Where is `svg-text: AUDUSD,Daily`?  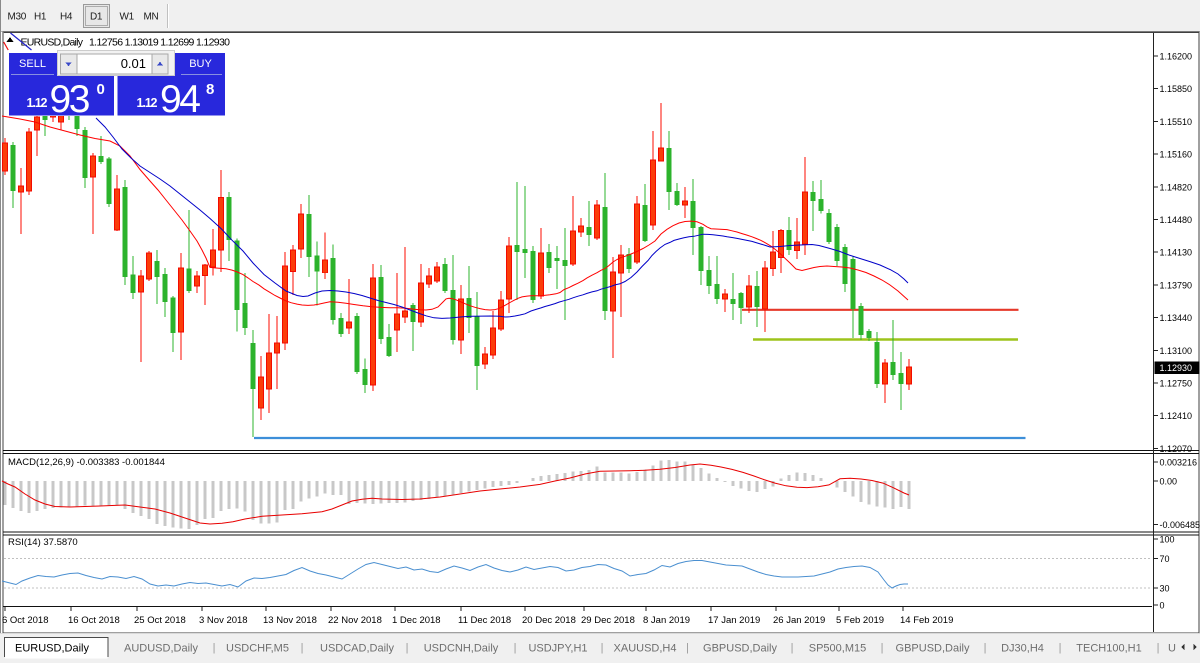
svg-text: AUDUSD,Daily is located at coordinates (161, 649).